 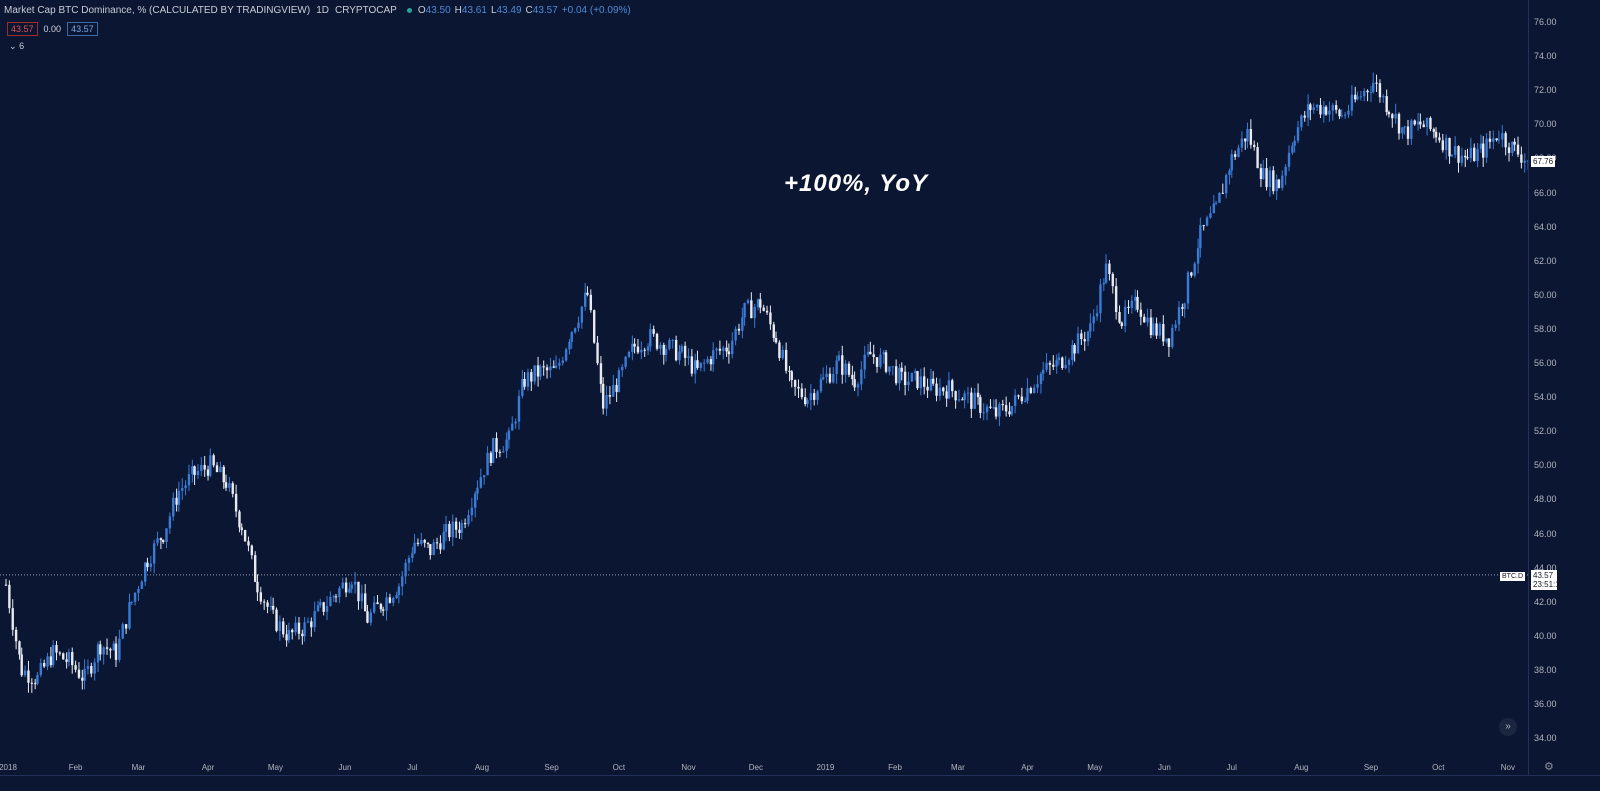 I want to click on time-tick-label: Aug, so click(x=1301, y=767).